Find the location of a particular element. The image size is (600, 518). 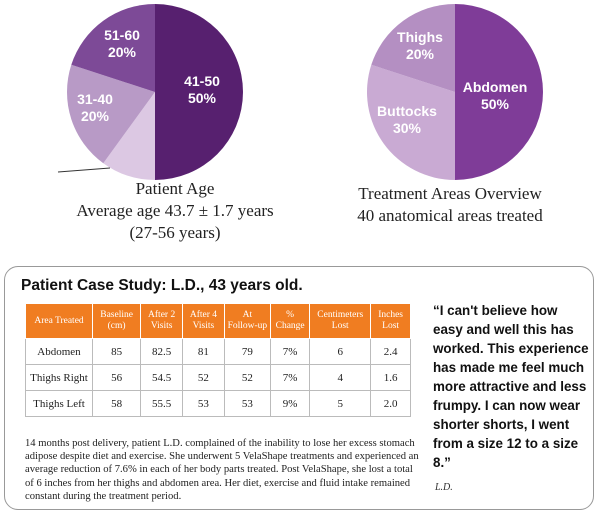

treatment-percent-label: 20% is located at coordinates (420, 54).